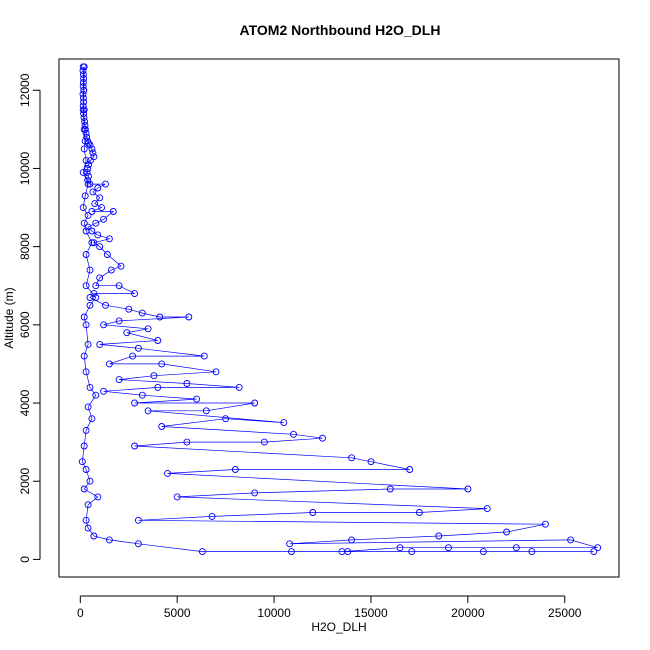 This screenshot has width=650, height=650. What do you see at coordinates (80, 613) in the screenshot?
I see `x-tick-label: 0` at bounding box center [80, 613].